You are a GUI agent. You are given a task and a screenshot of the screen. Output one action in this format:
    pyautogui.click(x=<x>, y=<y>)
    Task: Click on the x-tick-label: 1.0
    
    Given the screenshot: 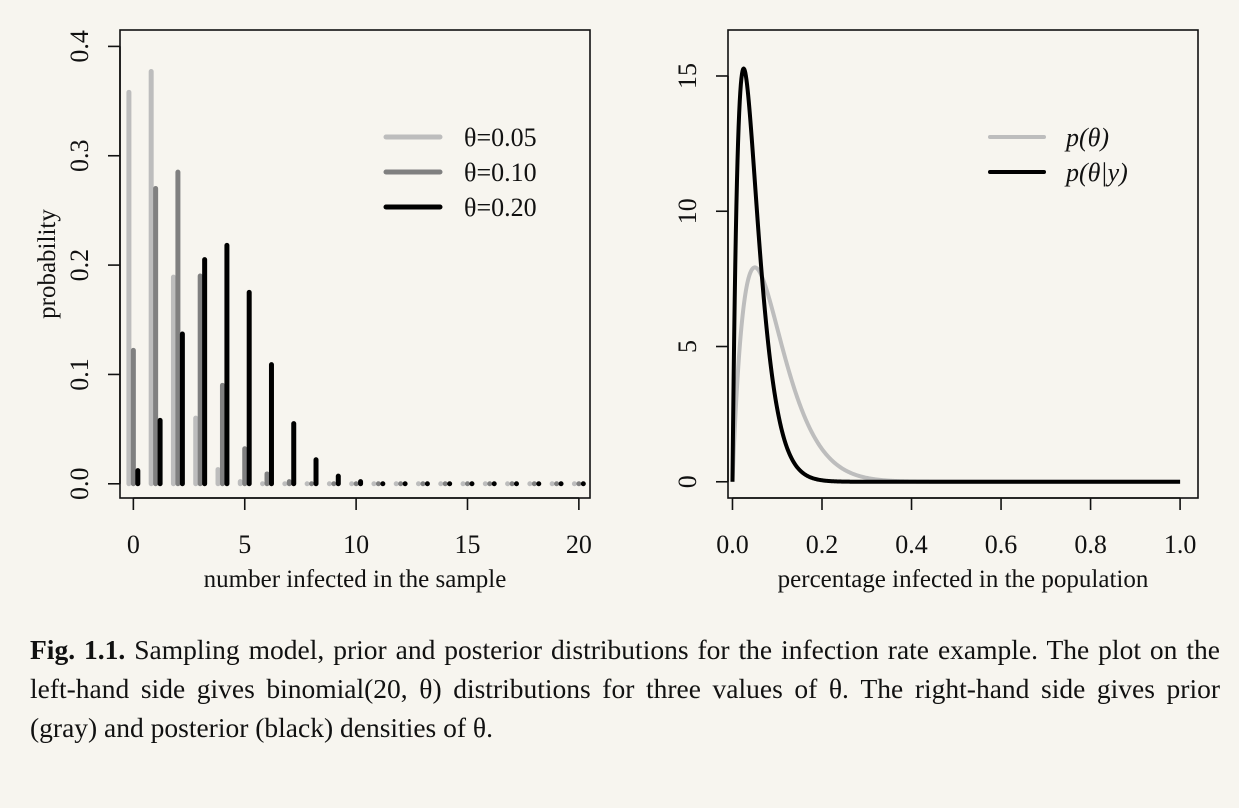 What is the action you would take?
    pyautogui.click(x=1180, y=544)
    